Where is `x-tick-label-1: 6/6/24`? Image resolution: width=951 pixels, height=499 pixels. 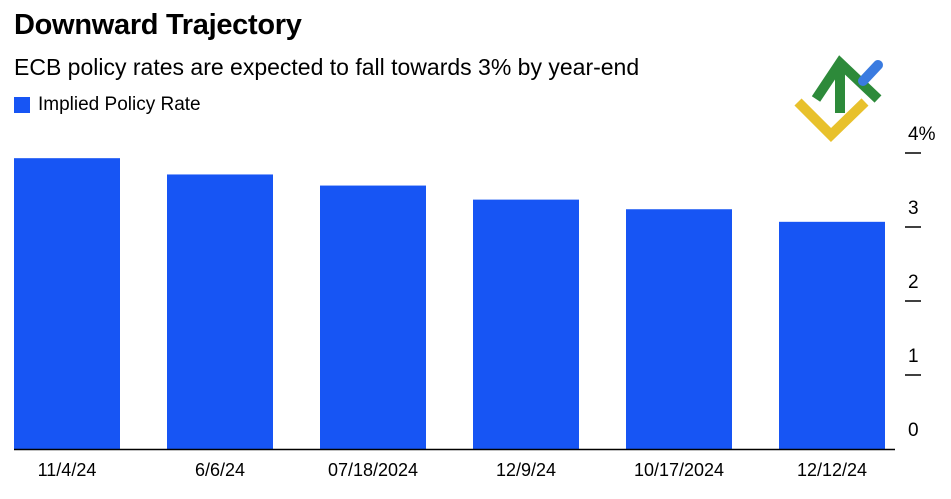
x-tick-label-1: 6/6/24 is located at coordinates (220, 470).